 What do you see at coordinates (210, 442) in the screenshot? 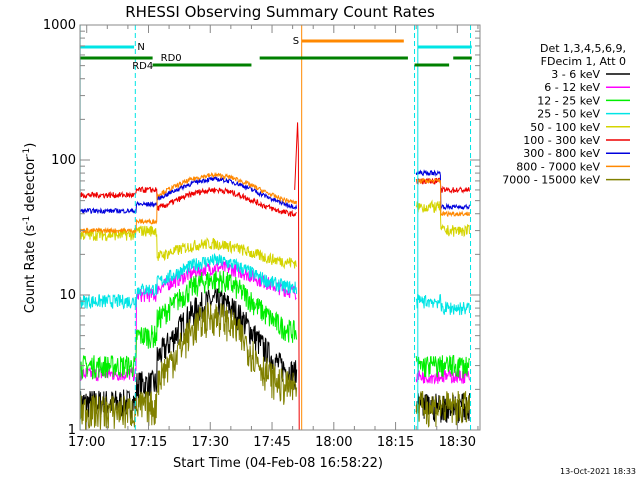
I see `x-tick-label: 17:30` at bounding box center [210, 442].